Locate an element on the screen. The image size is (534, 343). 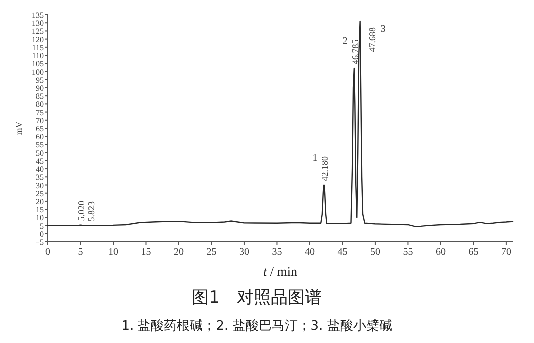
y-tick-label: 50 is located at coordinates (40, 153).